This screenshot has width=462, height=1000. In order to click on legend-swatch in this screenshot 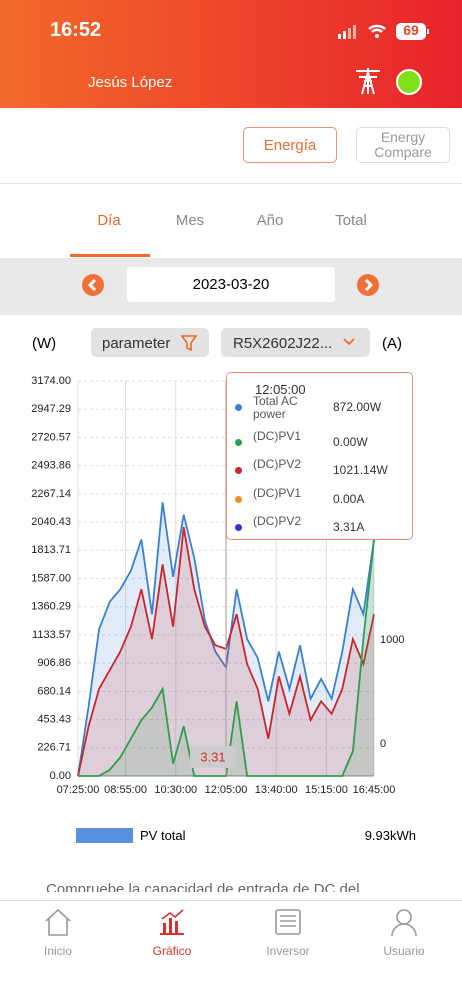, I will do `click(104, 835)`.